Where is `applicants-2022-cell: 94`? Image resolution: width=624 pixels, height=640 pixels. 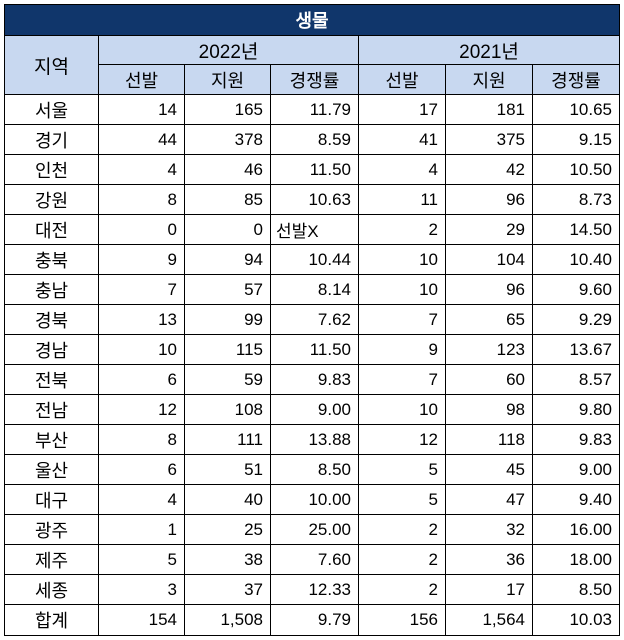 applicants-2022-cell: 94 is located at coordinates (227, 259).